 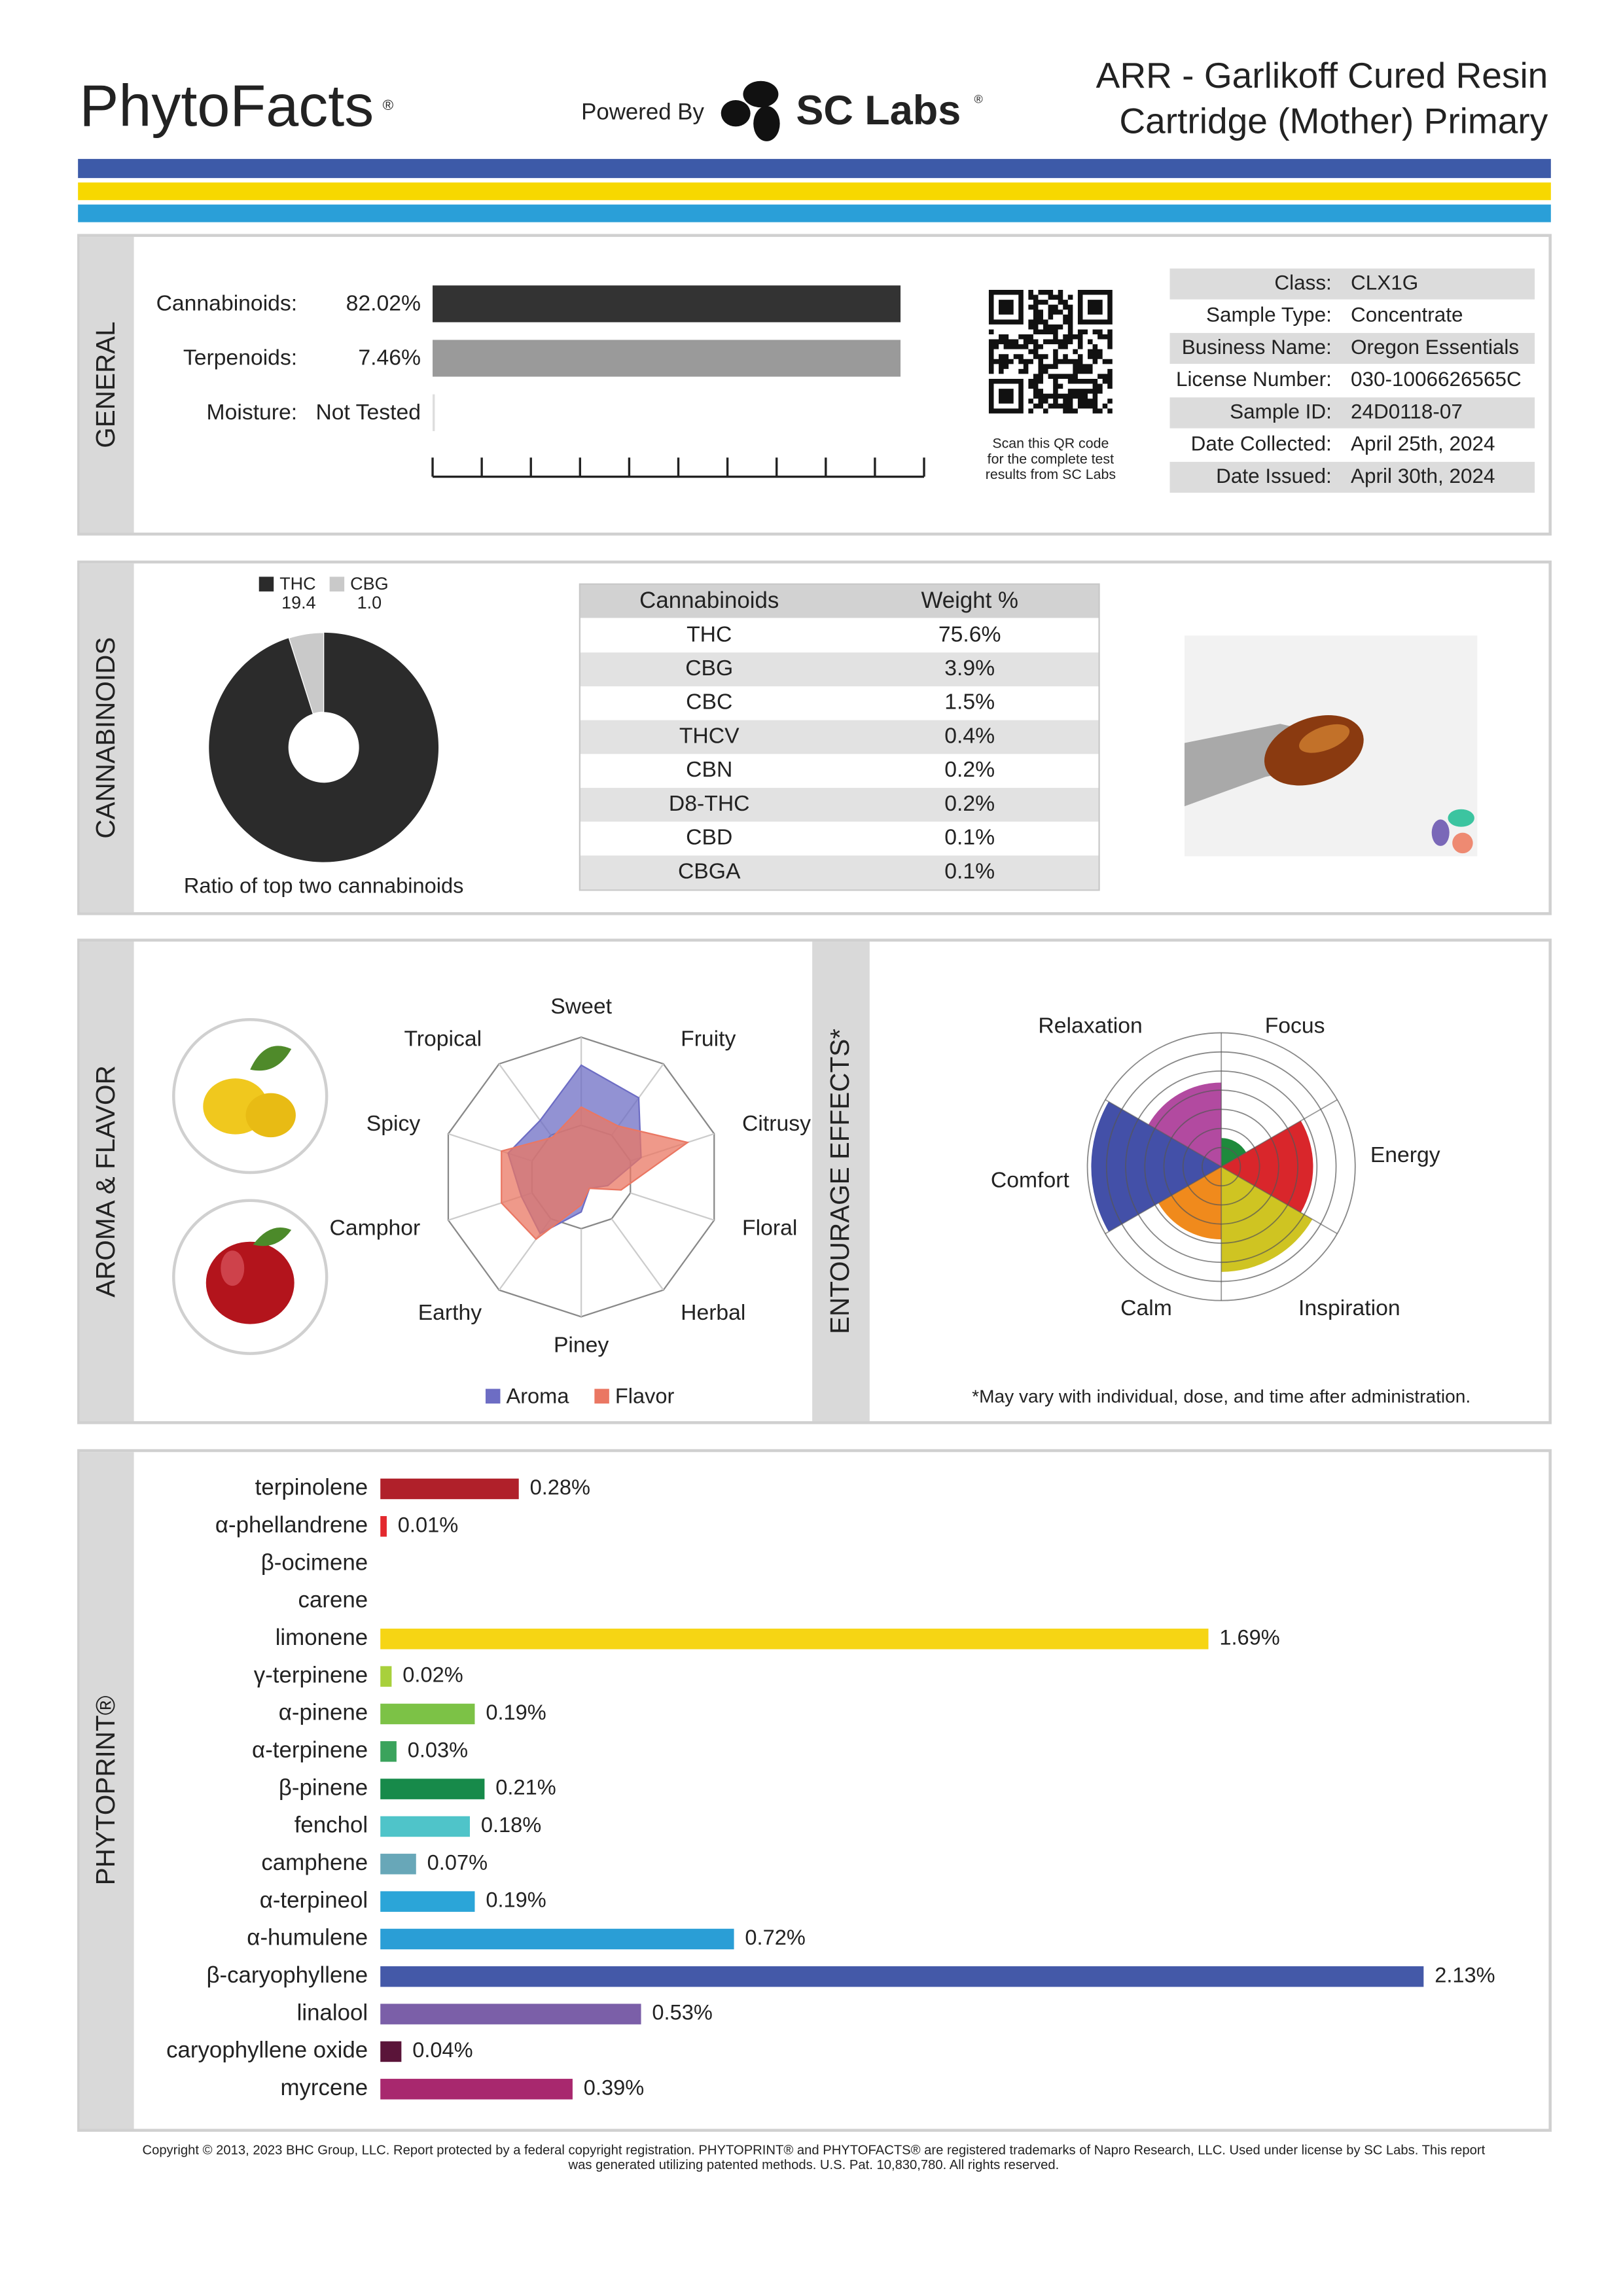 I want to click on terpene-label: fenchol, so click(x=331, y=1825).